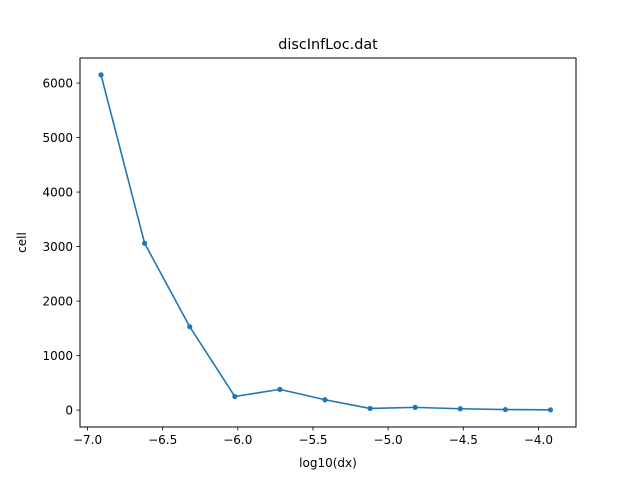  Describe the element at coordinates (57, 247) in the screenshot. I see `y-tick-label: 3000` at that location.